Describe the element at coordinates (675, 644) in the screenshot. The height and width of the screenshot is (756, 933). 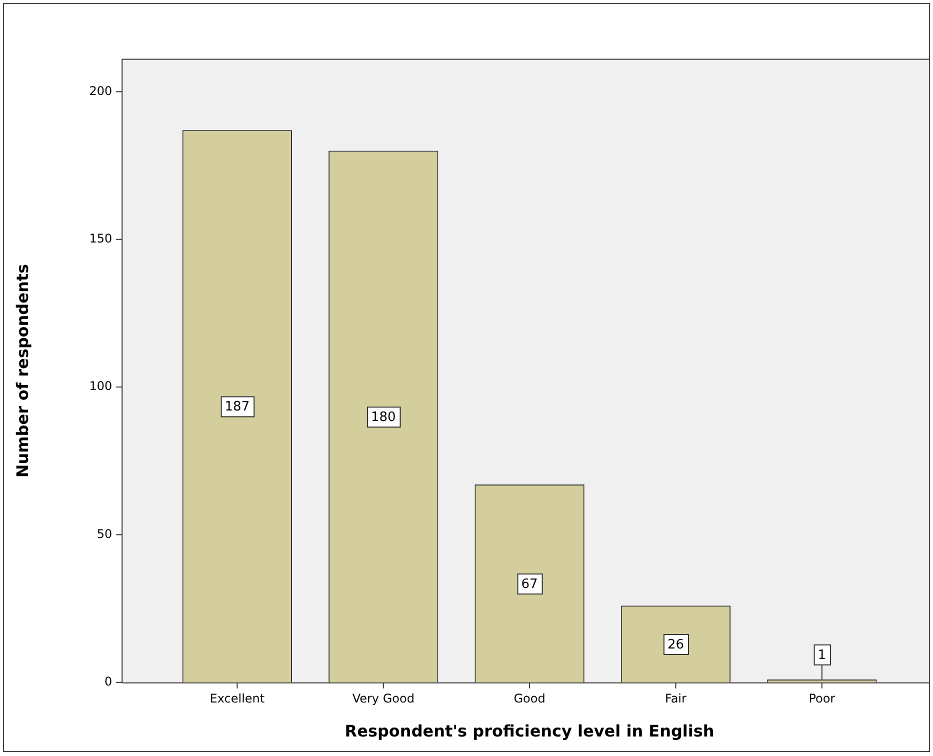
I see `data-label: 26` at that location.